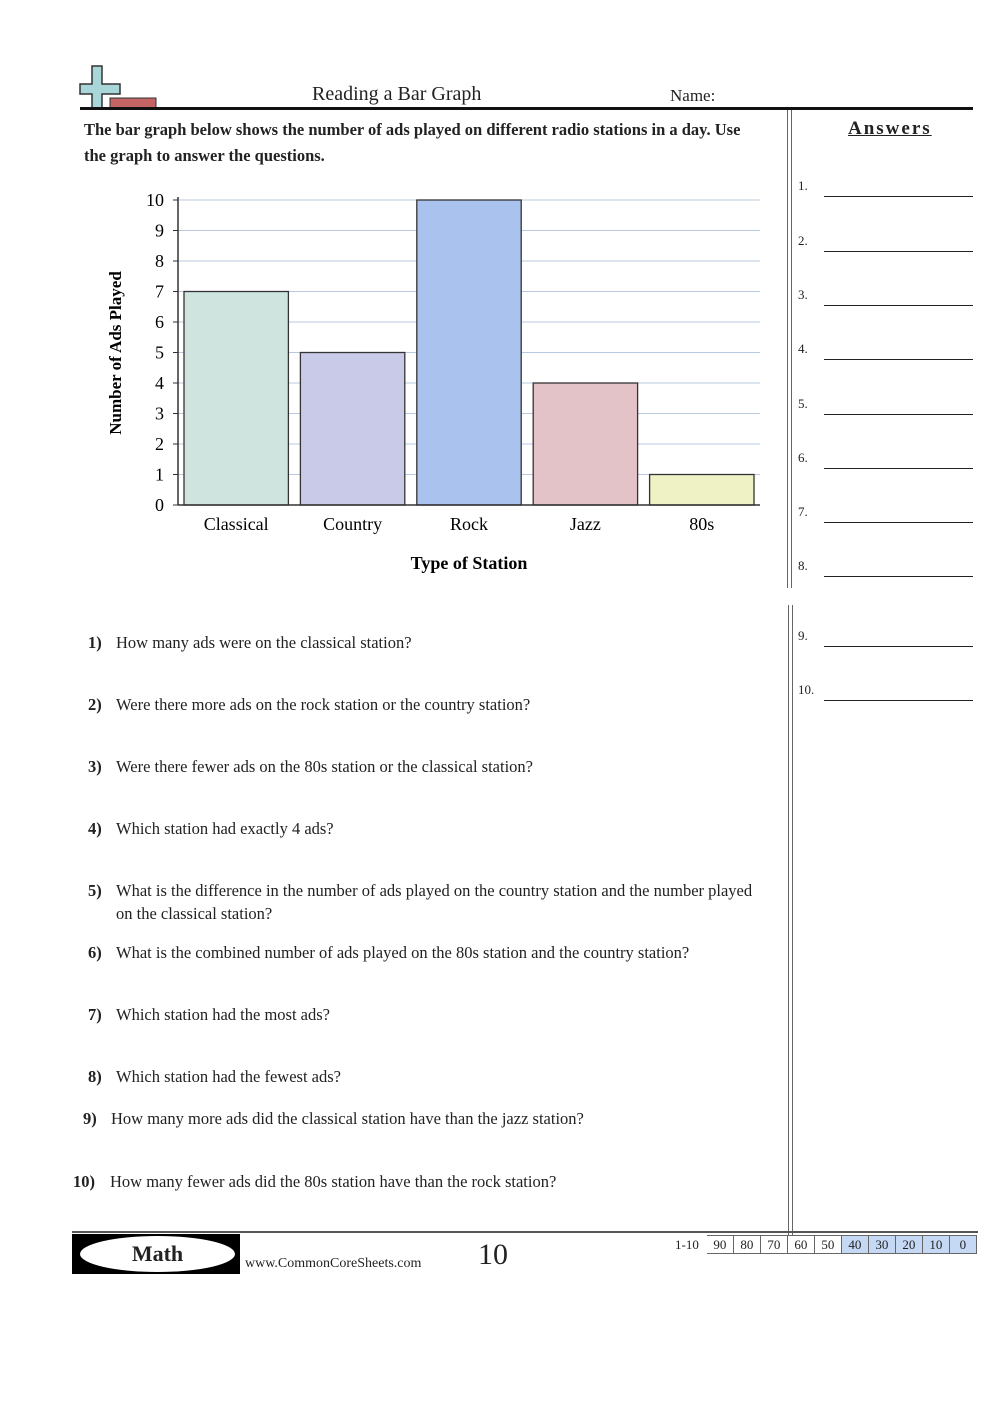  I want to click on x-axis-label: Type of Station, so click(469, 563).